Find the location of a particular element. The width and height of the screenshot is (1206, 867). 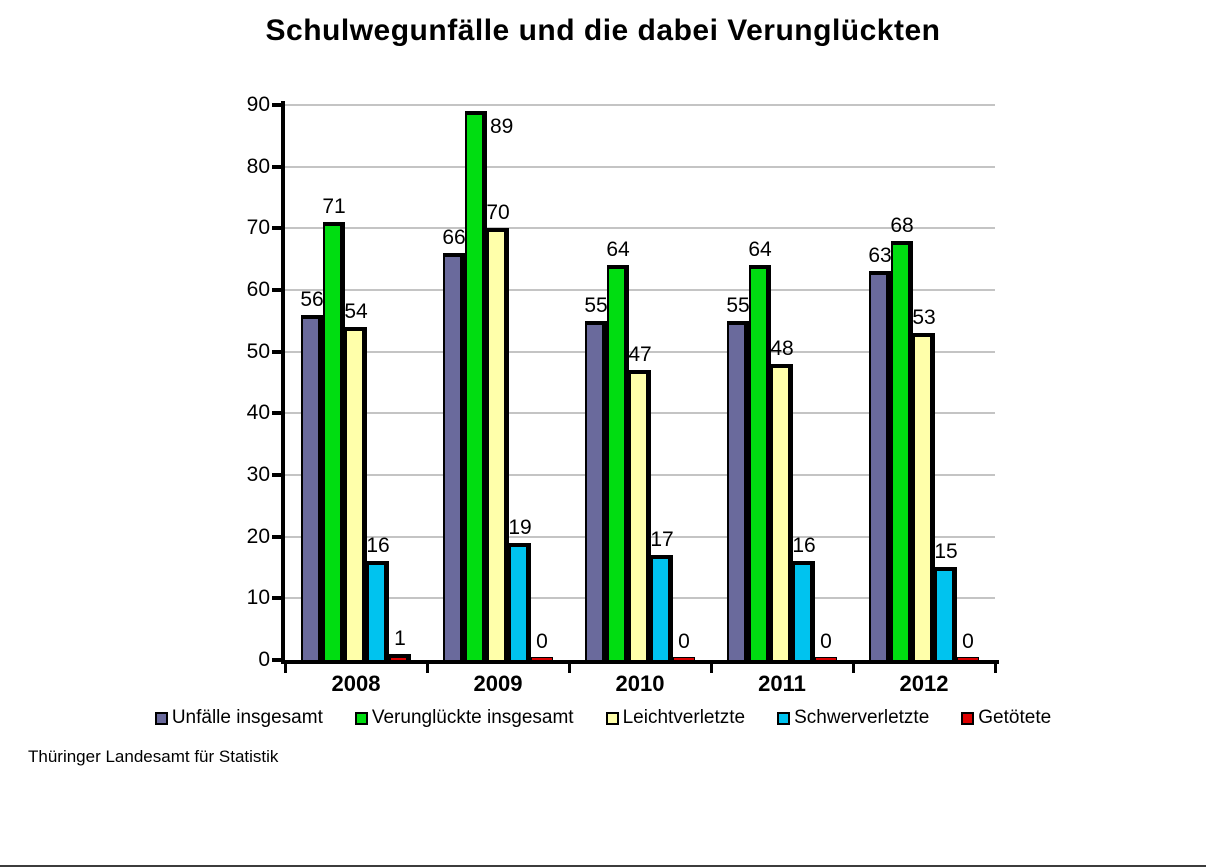

legend-label: Unfälle insgesamt is located at coordinates (247, 717).